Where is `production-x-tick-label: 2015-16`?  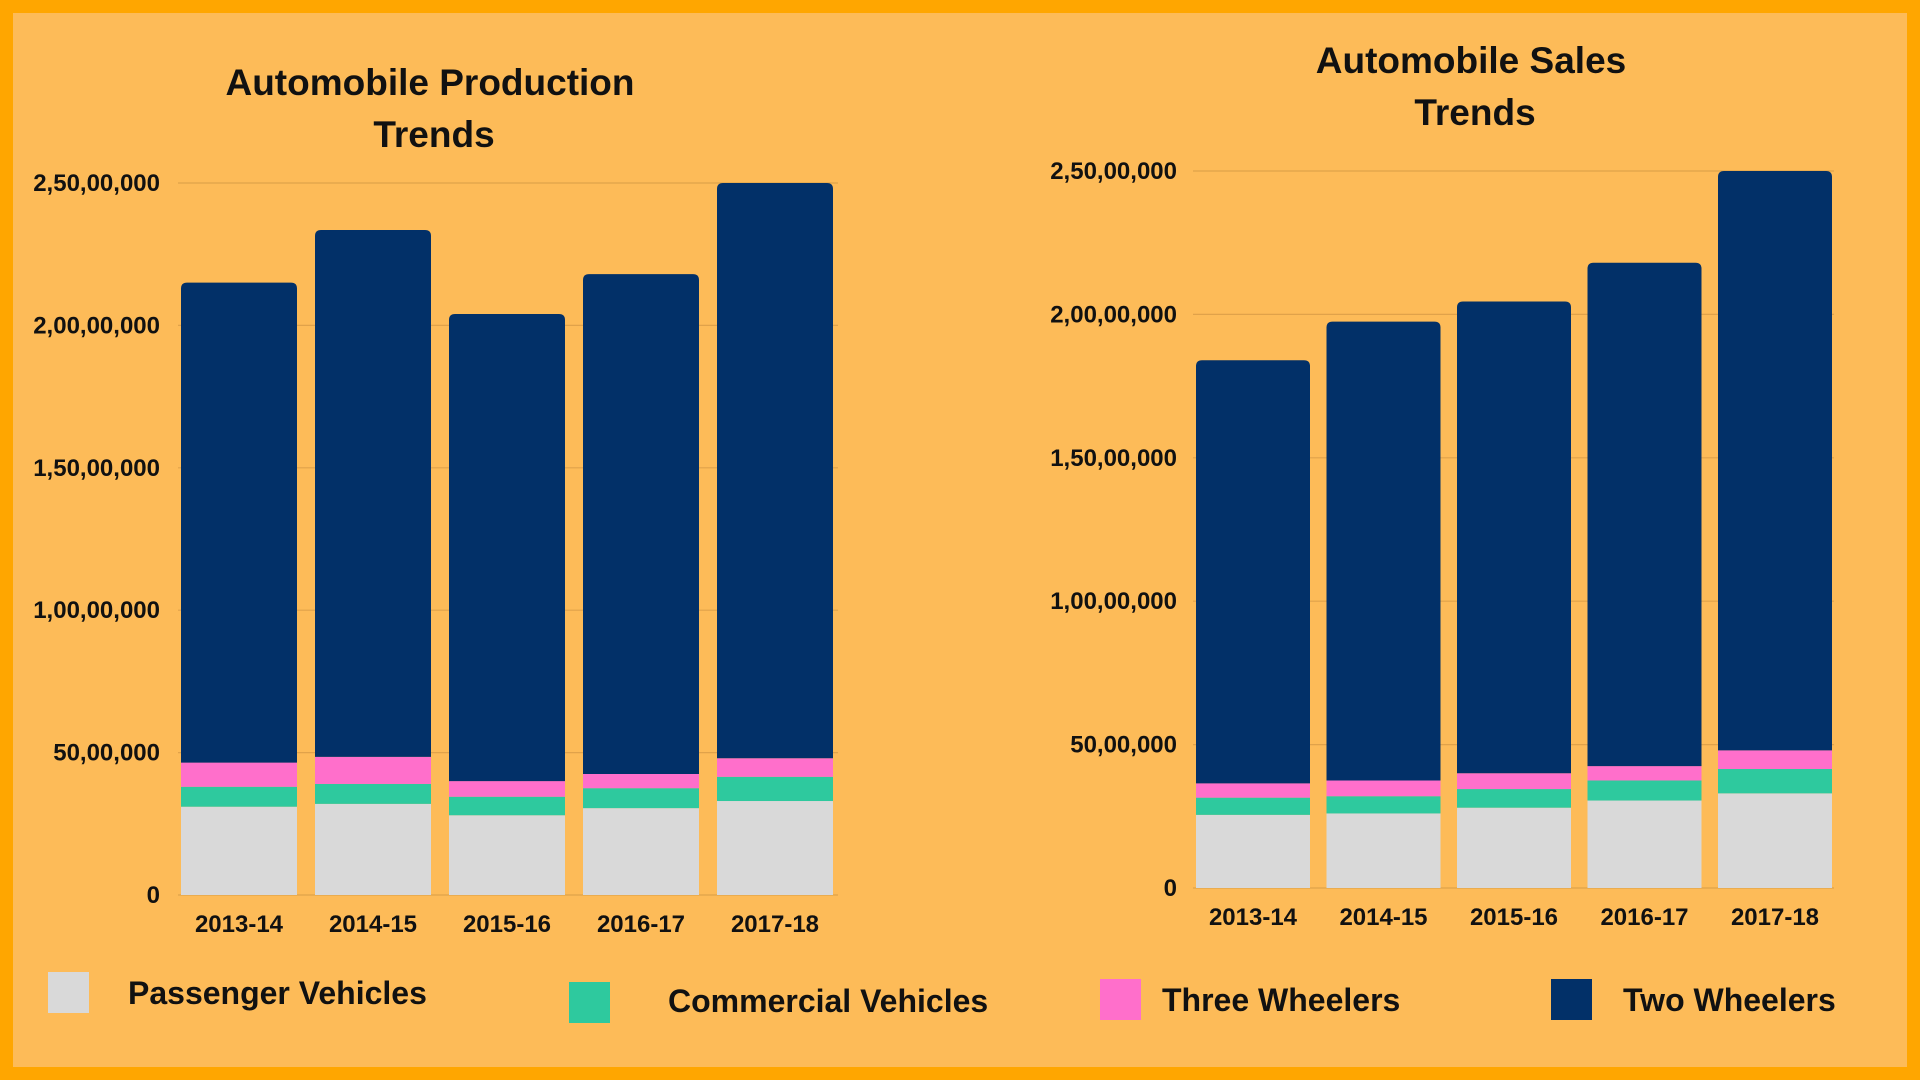
production-x-tick-label: 2015-16 is located at coordinates (507, 924).